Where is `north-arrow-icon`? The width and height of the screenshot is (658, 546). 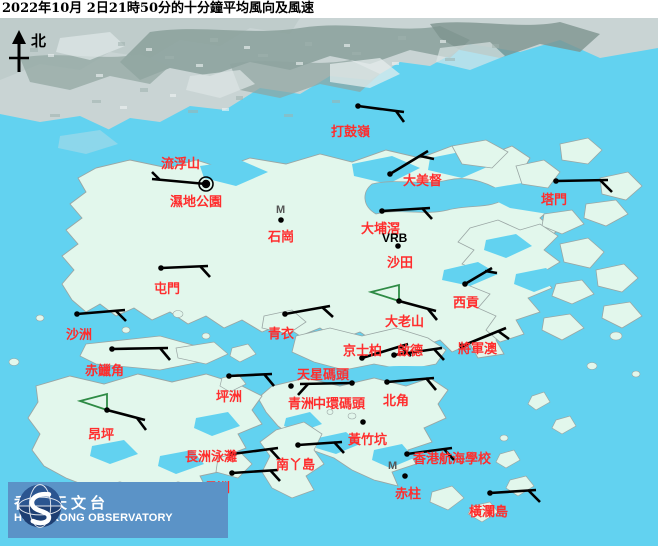
north-arrow-icon is located at coordinates (19, 51).